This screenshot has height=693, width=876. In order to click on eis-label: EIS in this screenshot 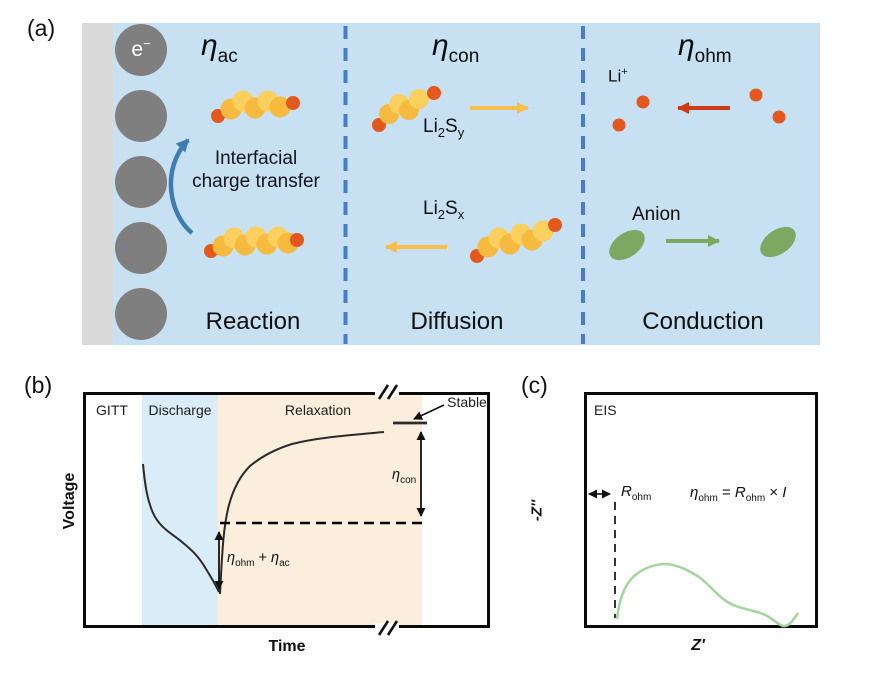, I will do `click(605, 410)`.